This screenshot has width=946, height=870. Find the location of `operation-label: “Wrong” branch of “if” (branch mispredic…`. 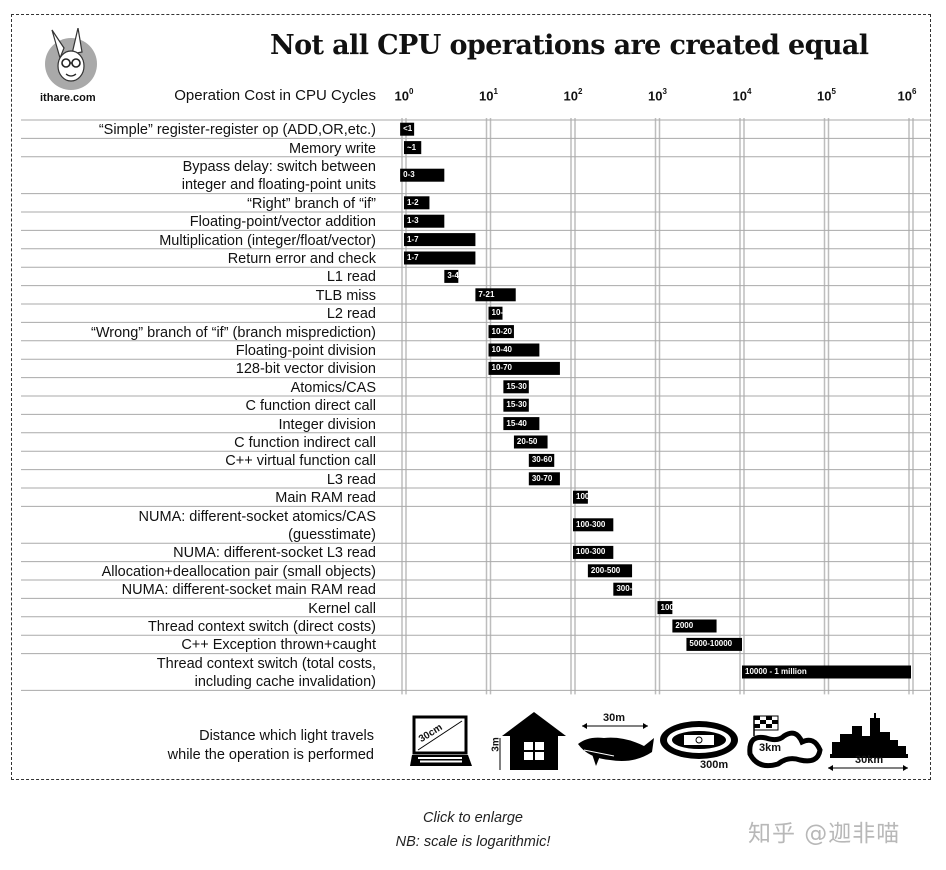

operation-label: “Wrong” branch of “if” (branch mispredic… is located at coordinates (233, 332).